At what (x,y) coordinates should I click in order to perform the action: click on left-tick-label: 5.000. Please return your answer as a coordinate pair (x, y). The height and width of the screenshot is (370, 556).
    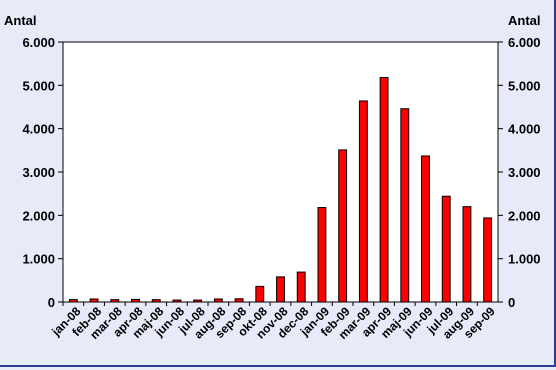
    Looking at the image, I should click on (38, 85).